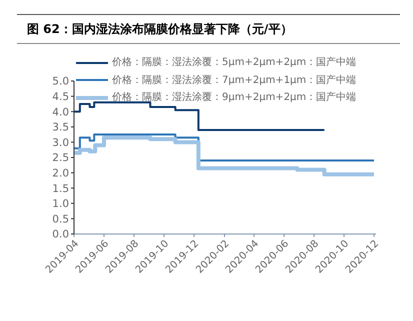  Describe the element at coordinates (60, 174) in the screenshot. I see `y-tick-label: 2.0` at that location.